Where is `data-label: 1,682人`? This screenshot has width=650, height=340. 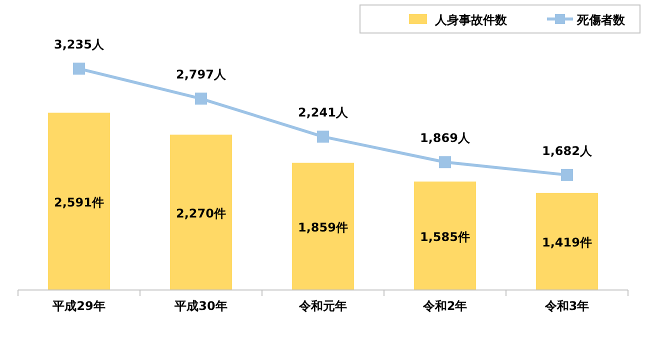
data-label: 1,682人 is located at coordinates (567, 151).